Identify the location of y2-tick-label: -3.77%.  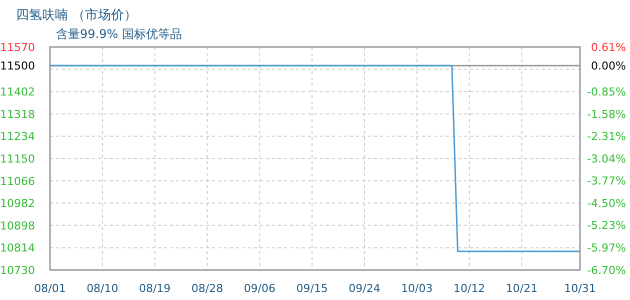
(606, 181).